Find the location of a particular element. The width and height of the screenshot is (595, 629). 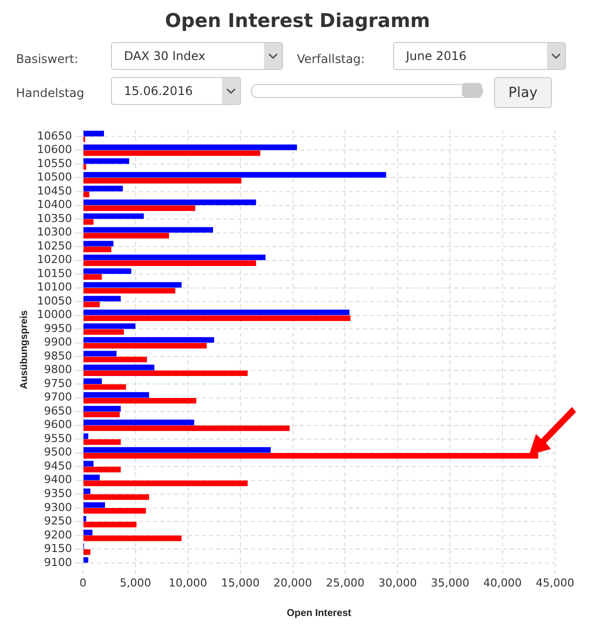

y-tick-label: 10650 is located at coordinates (54, 135).